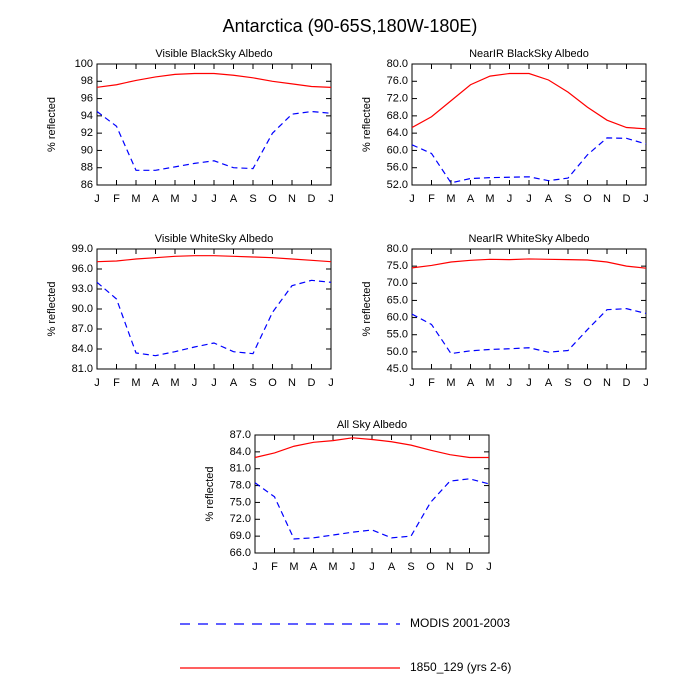 Image resolution: width=700 pixels, height=700 pixels. Describe the element at coordinates (460, 667) in the screenshot. I see `legend-label: 1850_129 (yrs 2-6)` at that location.